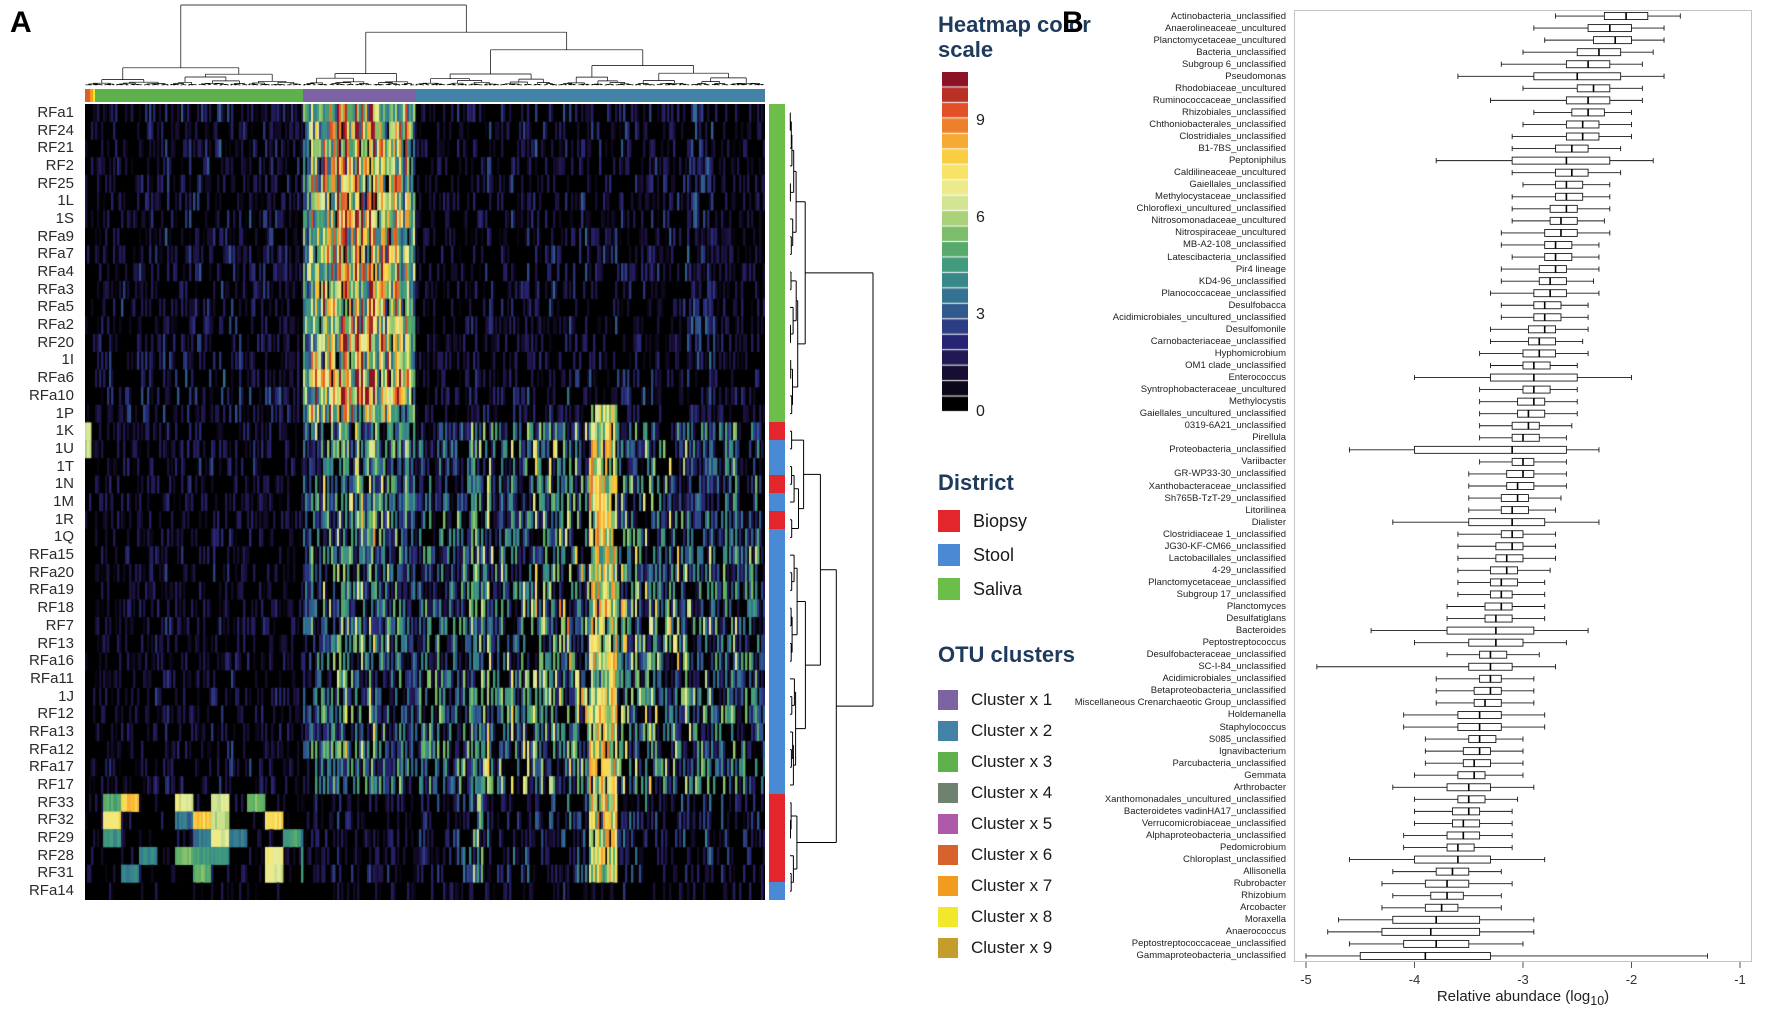  I want to click on heatmap-row-label: RF7, so click(59, 625).